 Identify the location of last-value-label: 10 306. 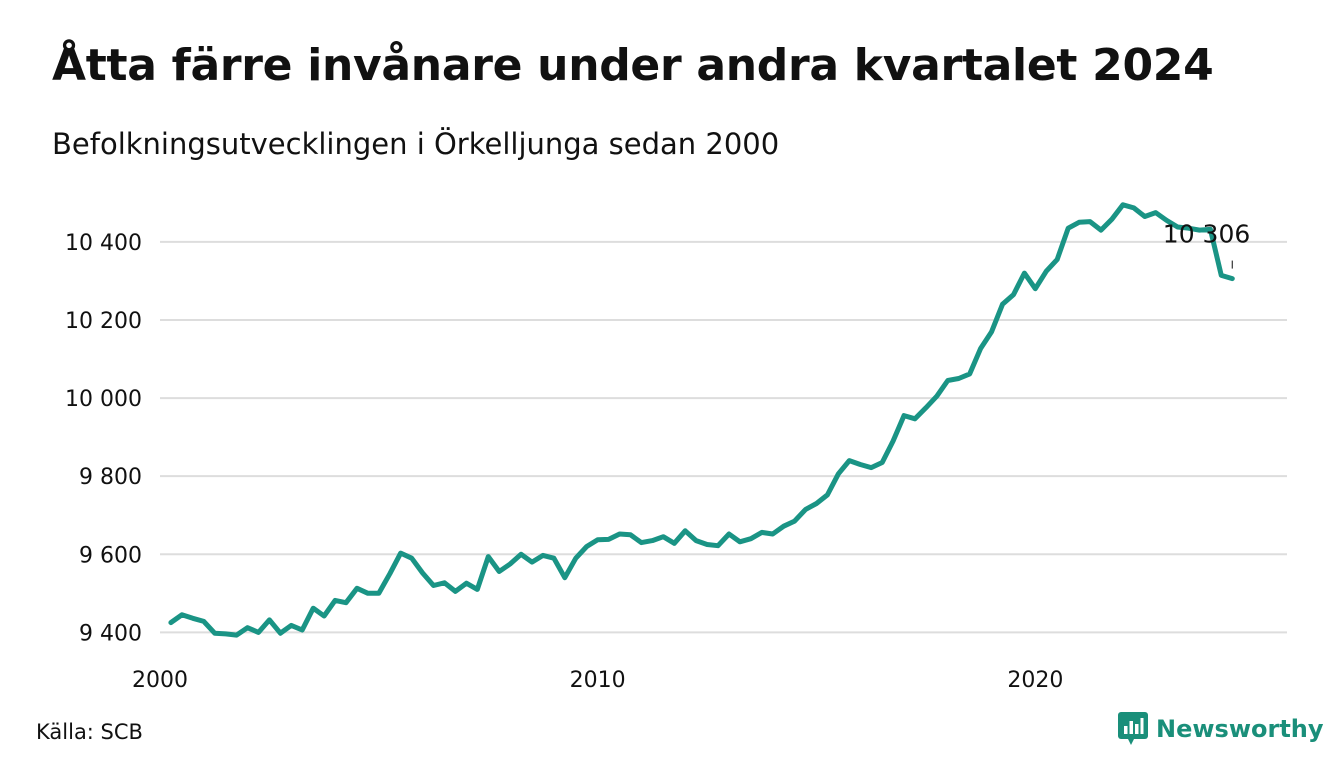
(1206, 234).